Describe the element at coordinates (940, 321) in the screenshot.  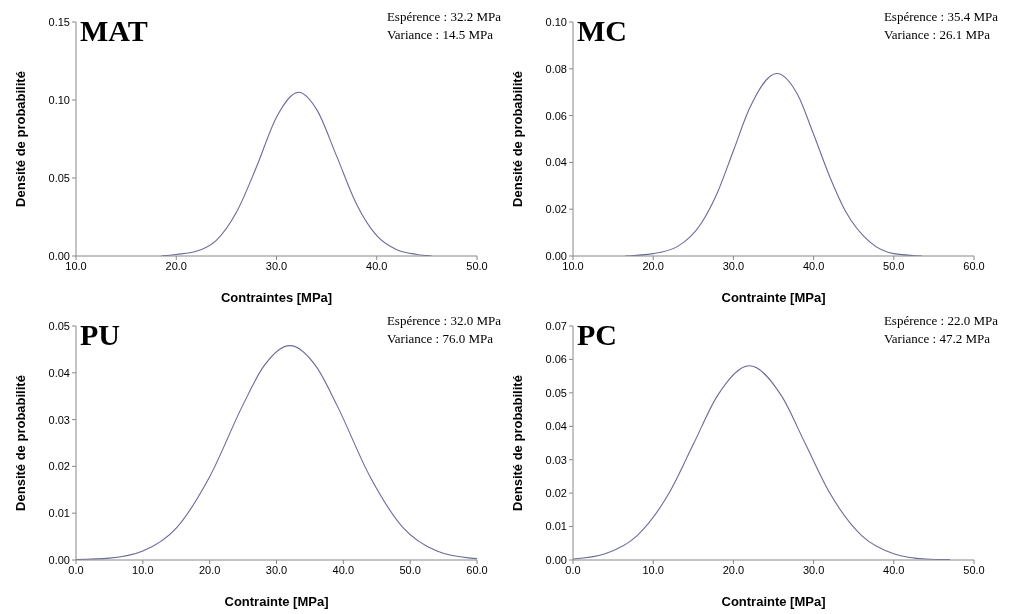
I see `annotation: Espérence : 22.0 MPa` at that location.